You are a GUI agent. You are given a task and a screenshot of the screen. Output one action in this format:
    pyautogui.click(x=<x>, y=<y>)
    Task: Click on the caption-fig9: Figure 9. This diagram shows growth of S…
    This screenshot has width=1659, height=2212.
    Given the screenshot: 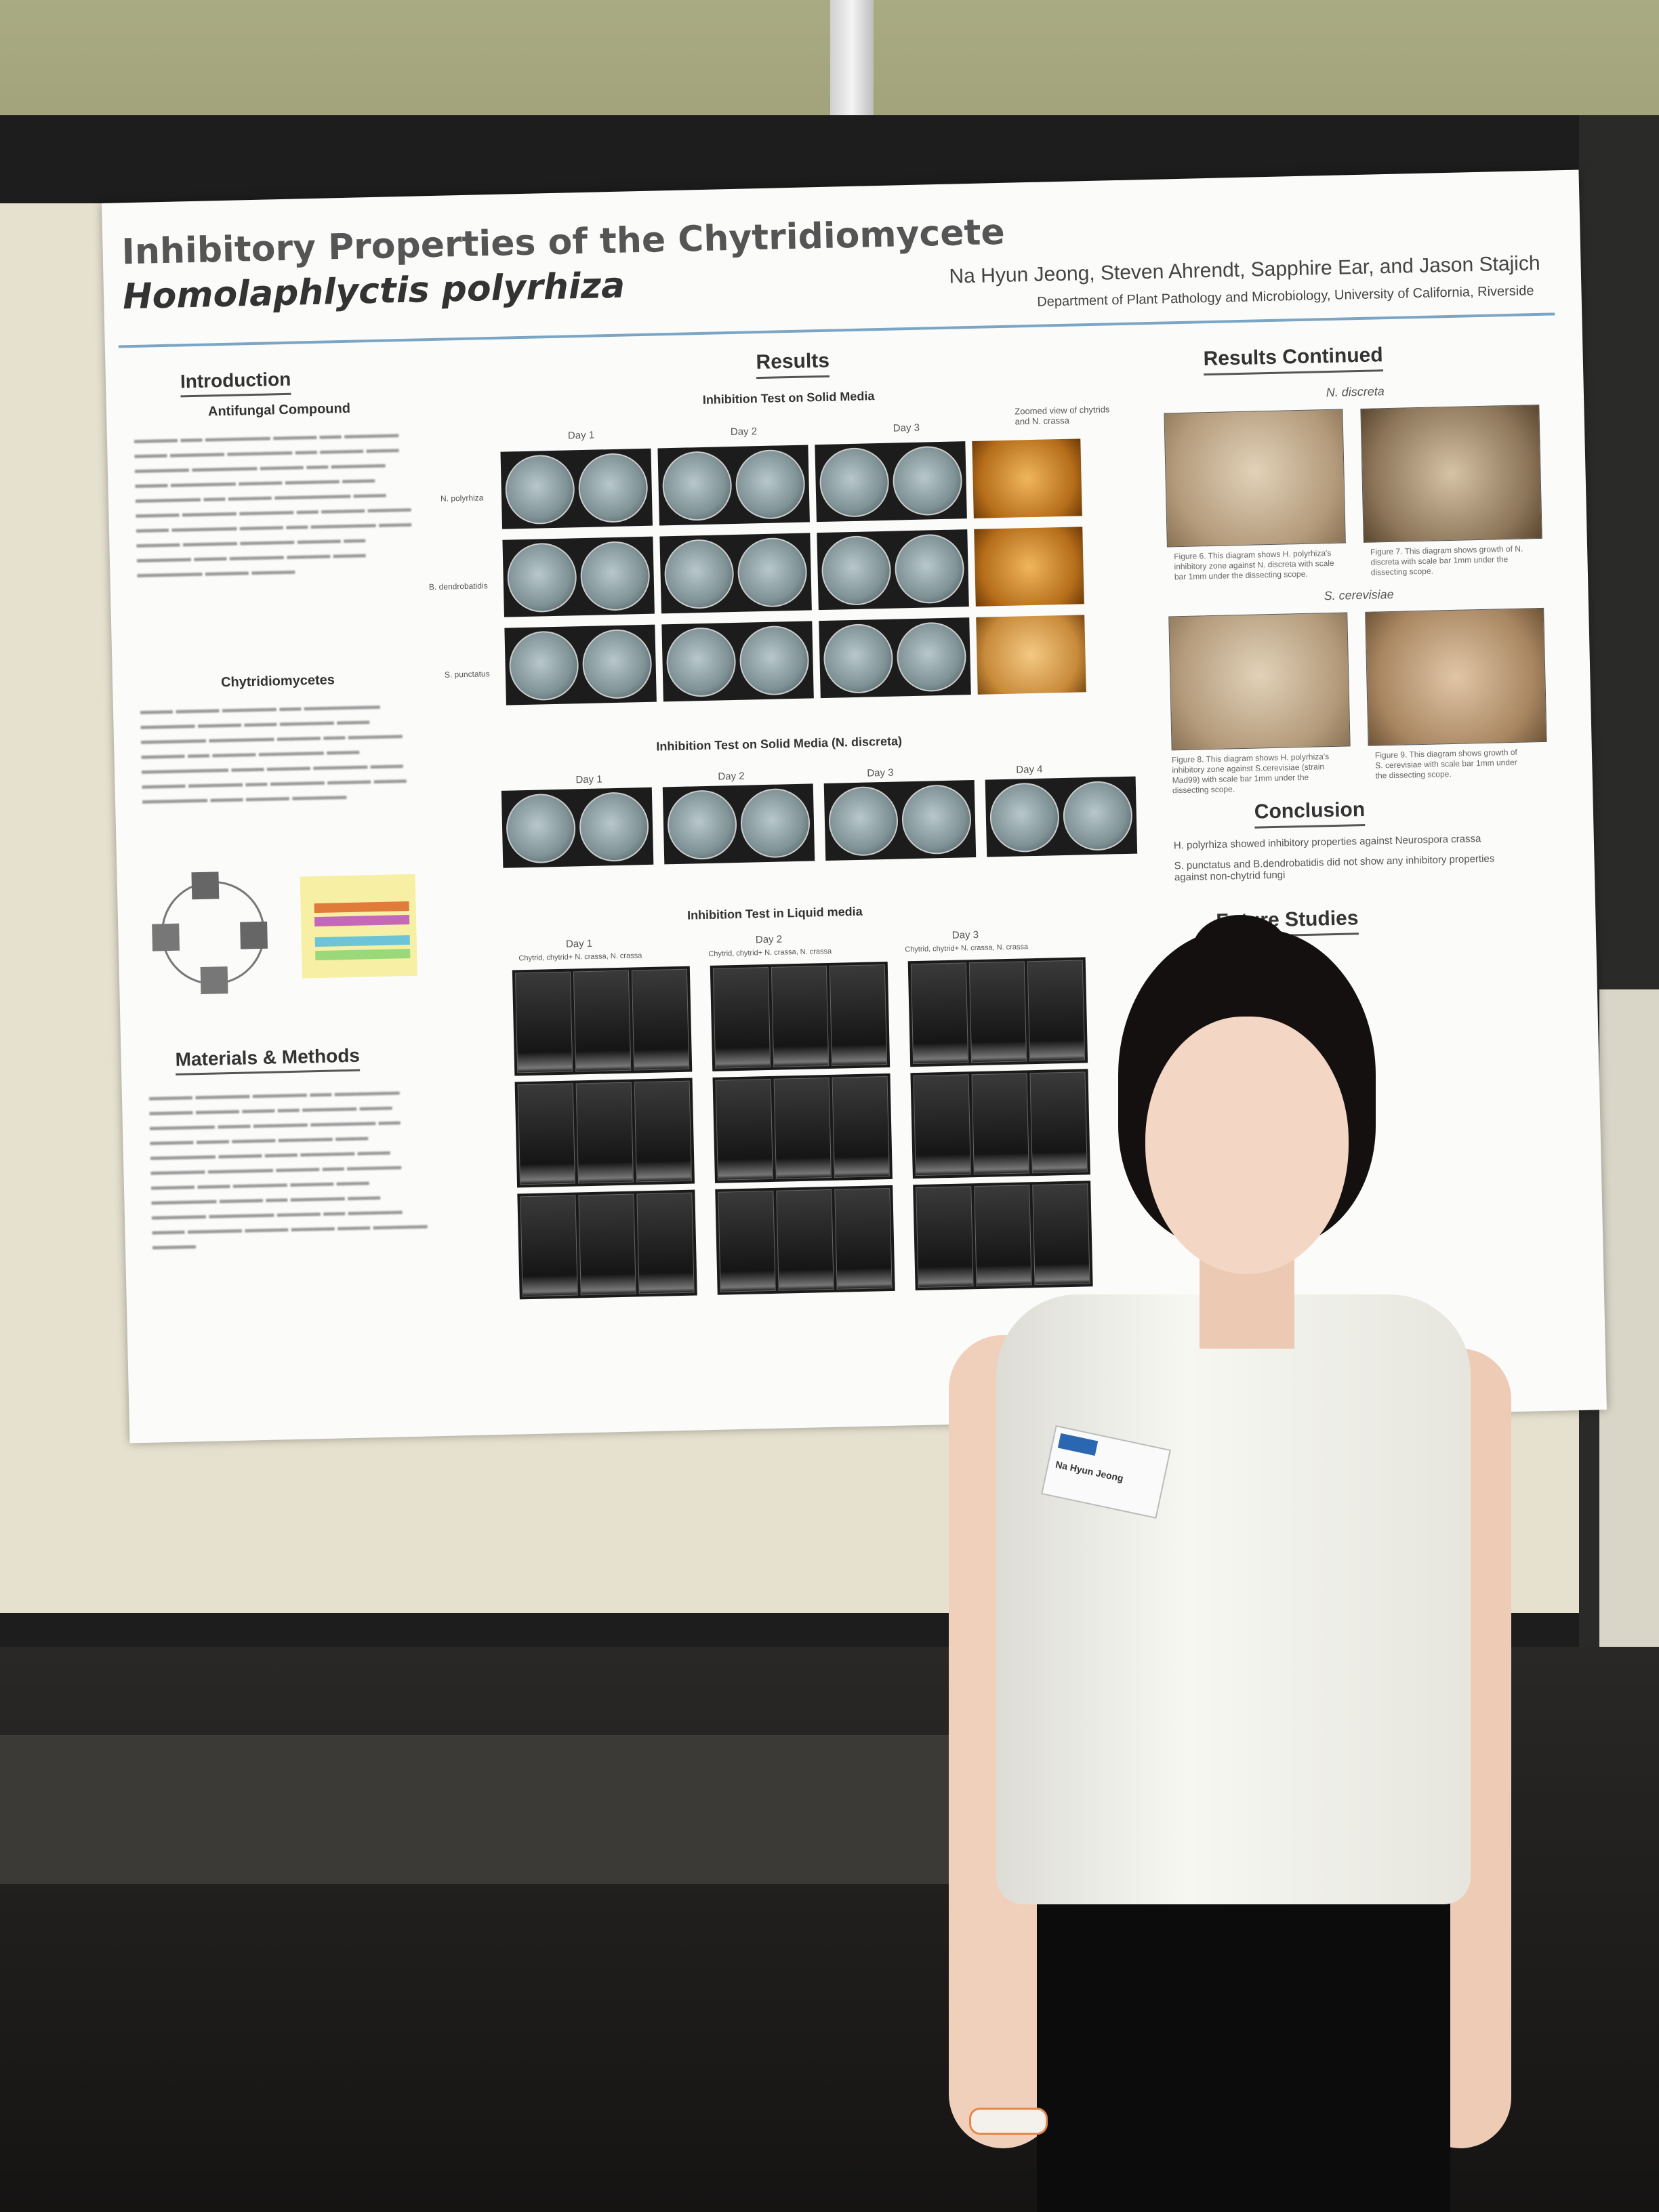 What is the action you would take?
    pyautogui.click(x=1446, y=764)
    